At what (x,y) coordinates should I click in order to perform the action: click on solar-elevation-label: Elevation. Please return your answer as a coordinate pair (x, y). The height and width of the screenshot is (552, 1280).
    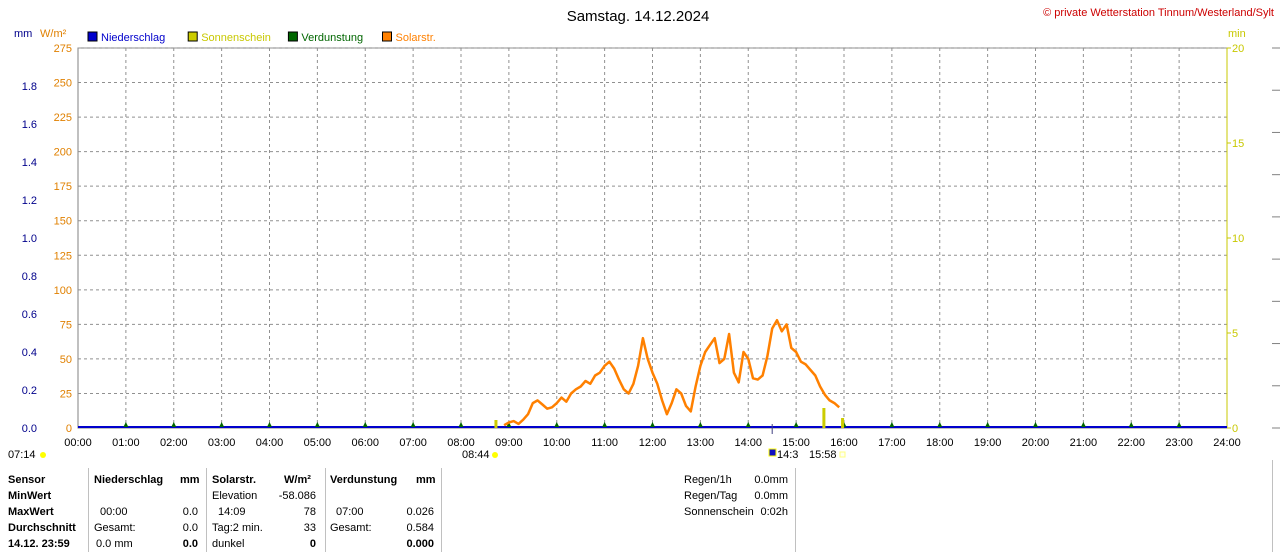
    Looking at the image, I should click on (235, 496).